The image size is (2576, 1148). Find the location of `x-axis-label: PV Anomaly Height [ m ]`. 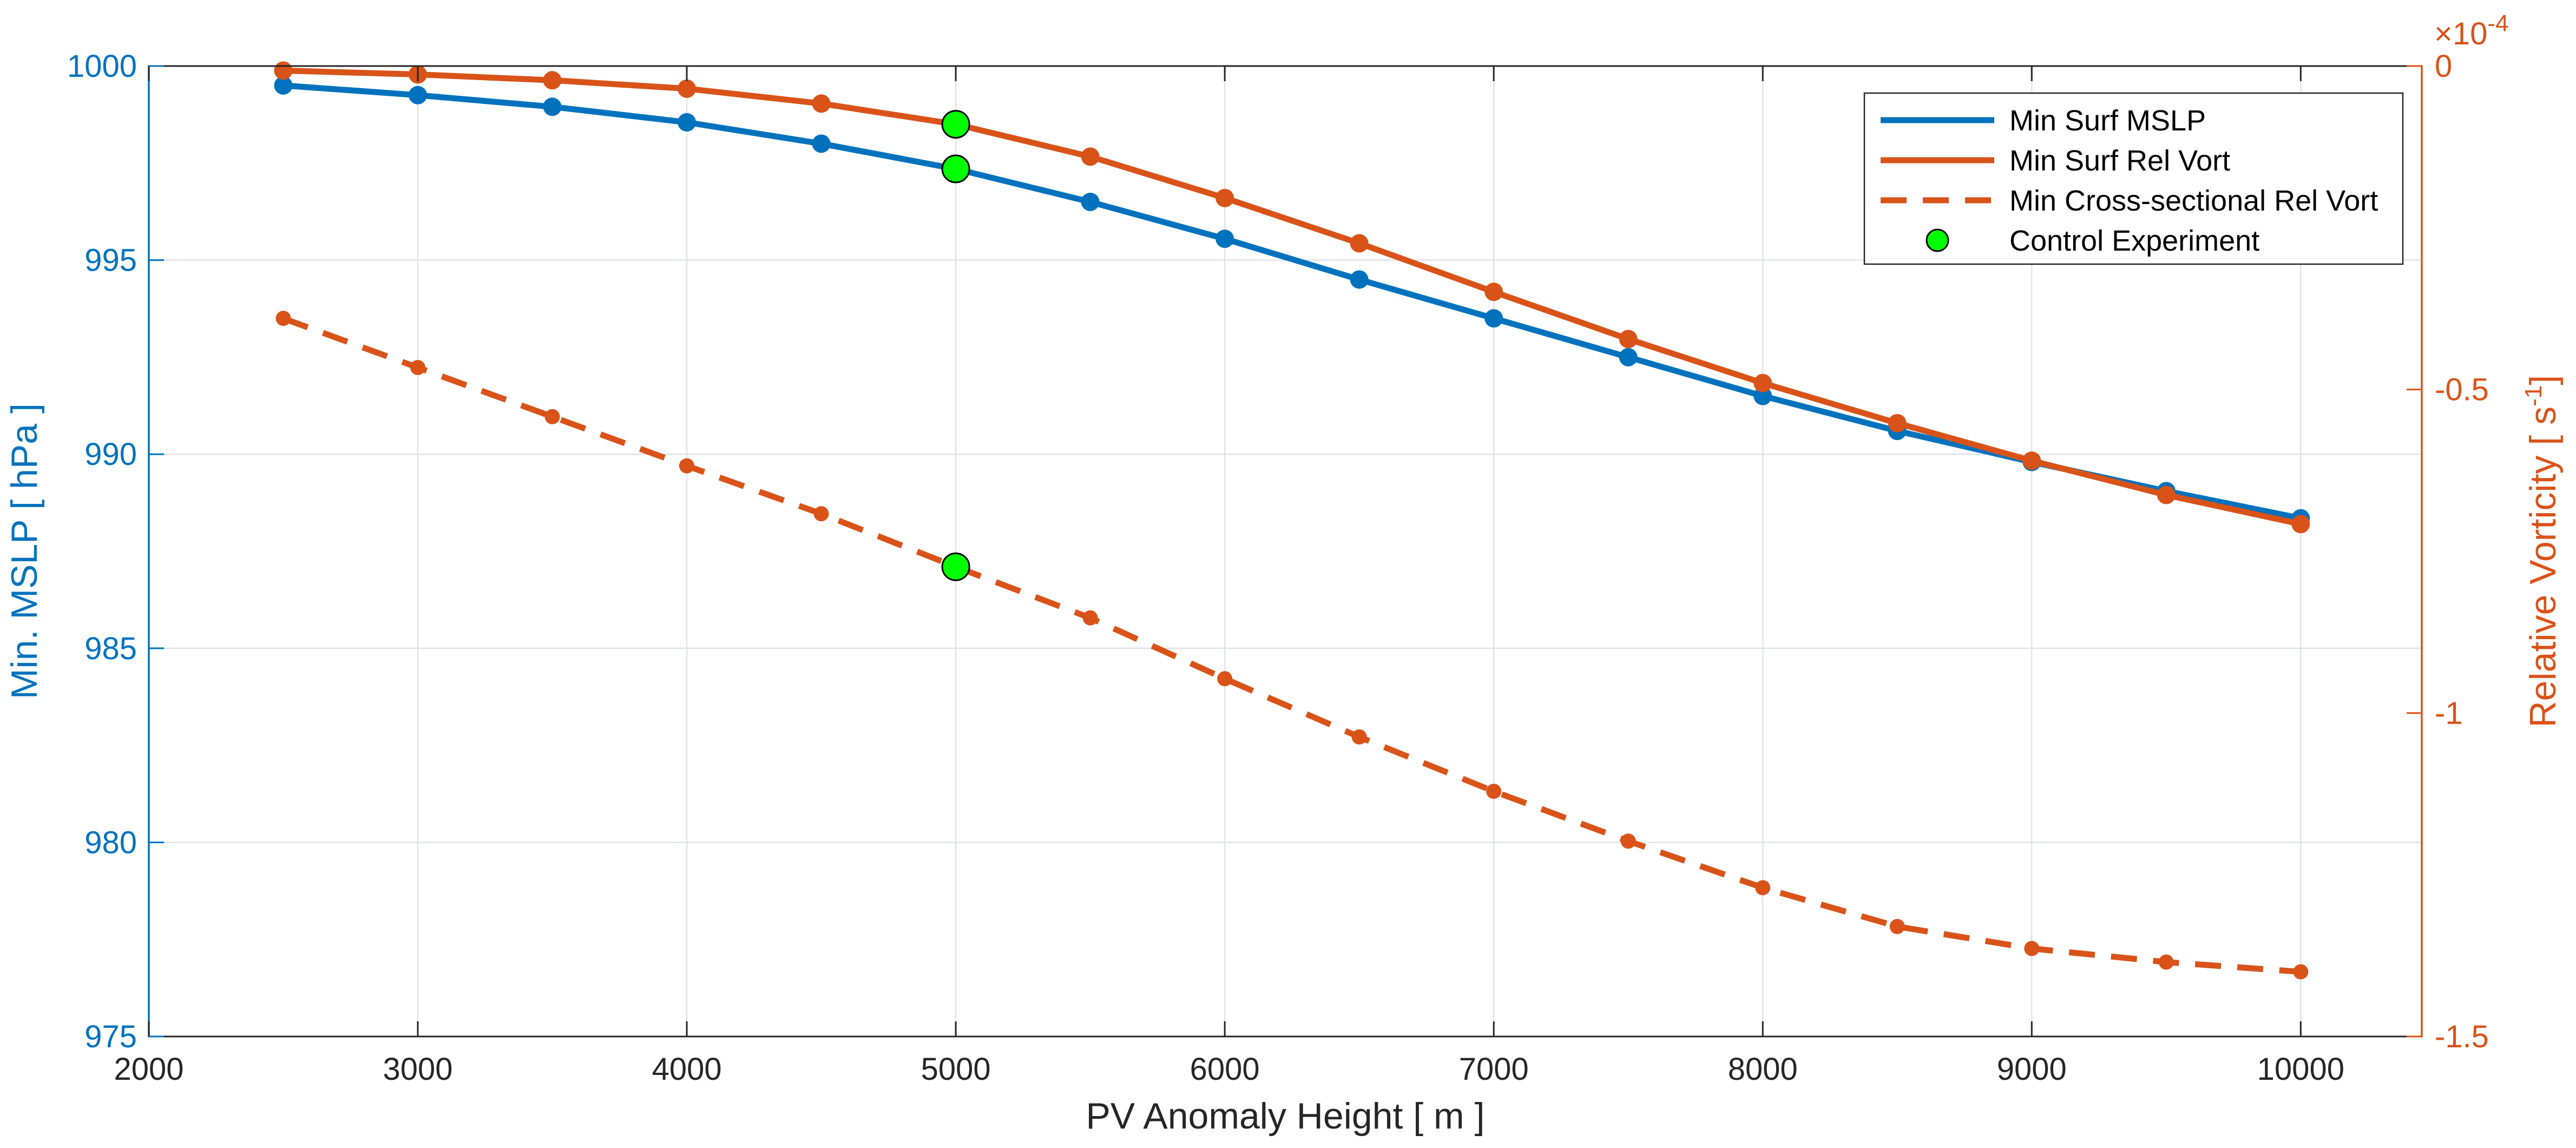

x-axis-label: PV Anomaly Height [ m ] is located at coordinates (1285, 1116).